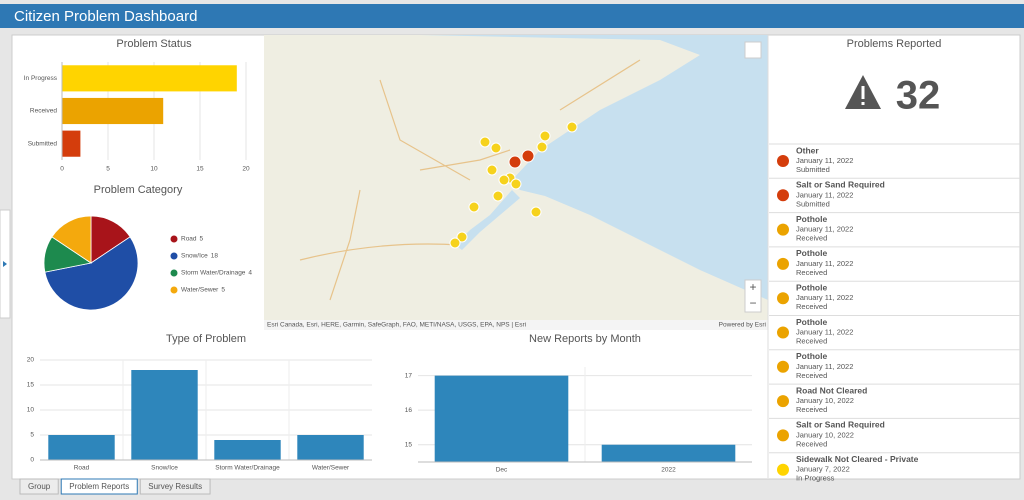 The width and height of the screenshot is (1024, 500). Describe the element at coordinates (200, 169) in the screenshot. I see `x-tick-label: 15` at that location.